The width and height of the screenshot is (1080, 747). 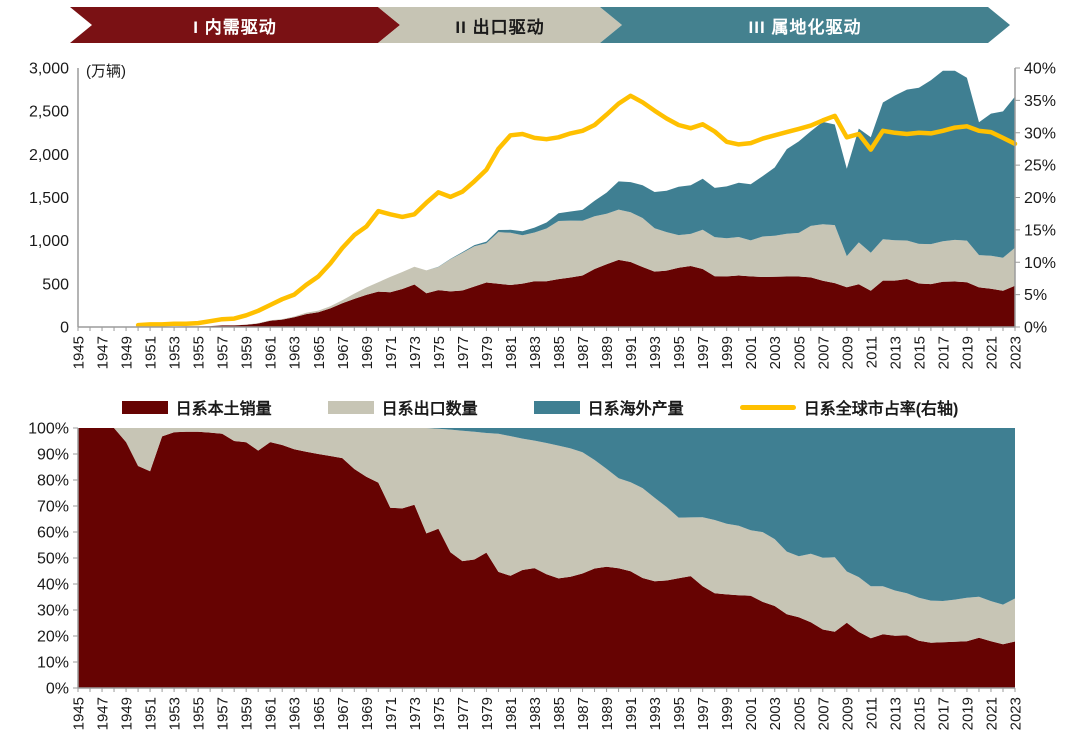 I want to click on legend-item-exports: 日系出口数量, so click(x=402, y=407).